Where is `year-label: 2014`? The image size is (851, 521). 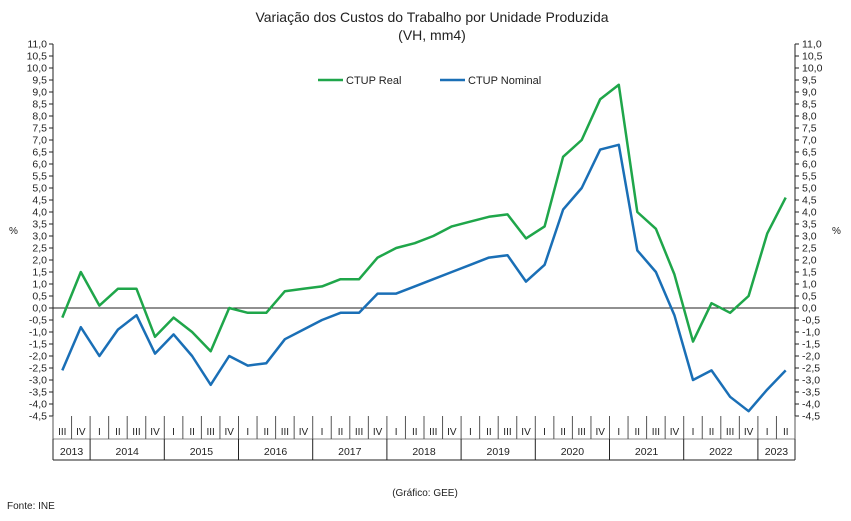 year-label: 2014 is located at coordinates (128, 452).